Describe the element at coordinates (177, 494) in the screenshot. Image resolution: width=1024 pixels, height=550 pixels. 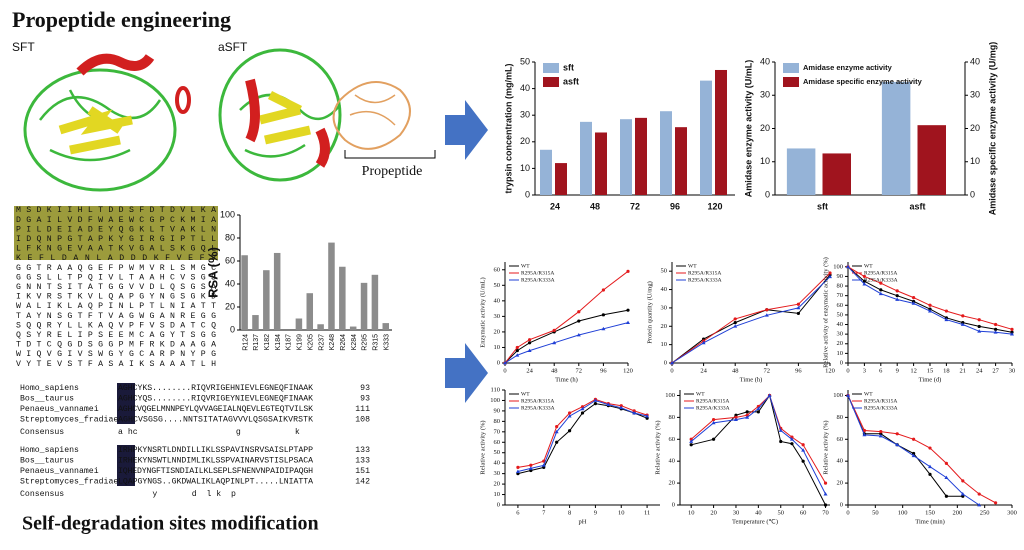
I see `consensus: y d l k p` at that location.